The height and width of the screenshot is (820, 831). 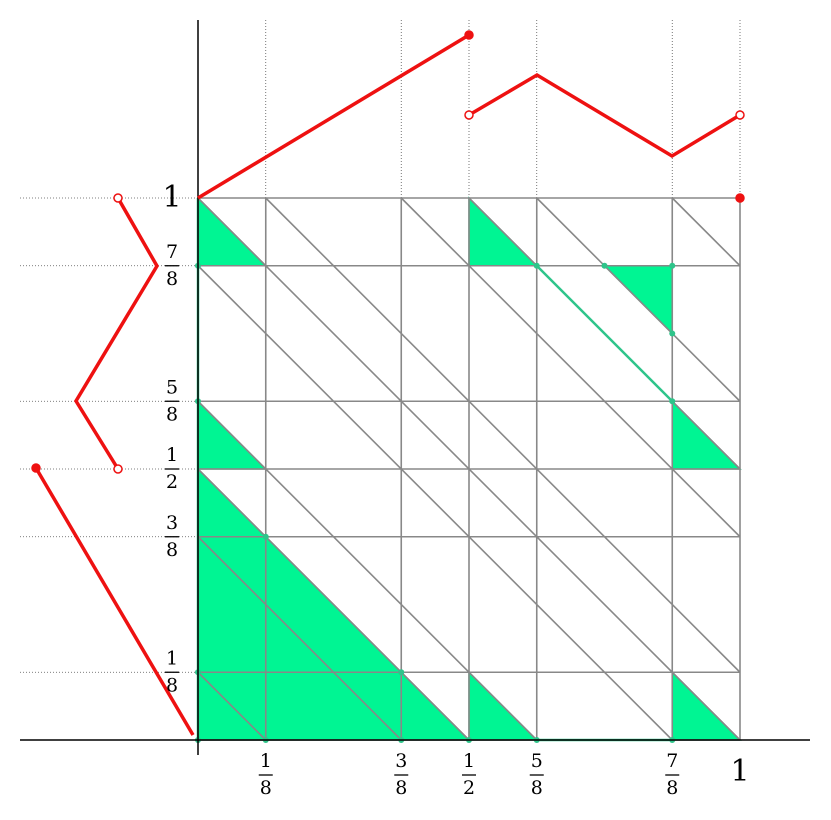 What do you see at coordinates (171, 197) in the screenshot?
I see `y-label: 1` at bounding box center [171, 197].